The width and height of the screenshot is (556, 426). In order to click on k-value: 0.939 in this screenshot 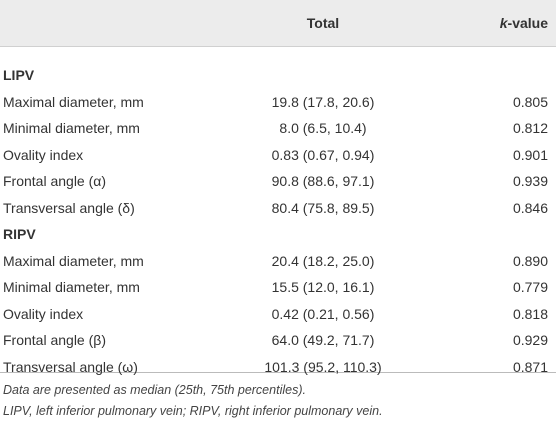, I will do `click(530, 181)`.